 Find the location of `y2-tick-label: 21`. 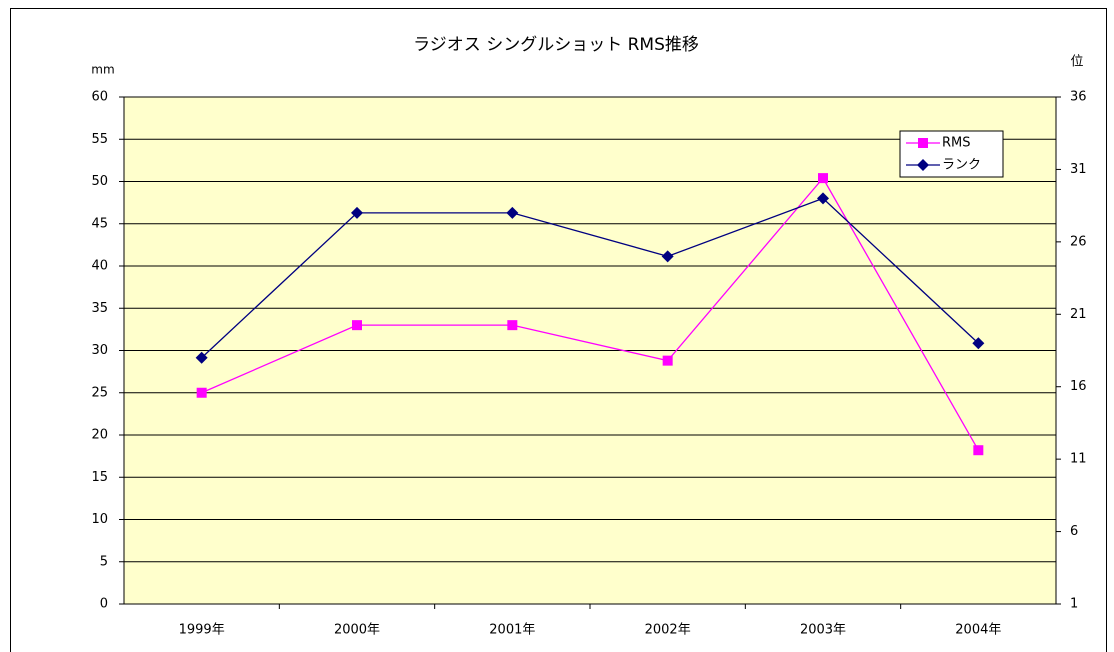

y2-tick-label: 21 is located at coordinates (1078, 314).